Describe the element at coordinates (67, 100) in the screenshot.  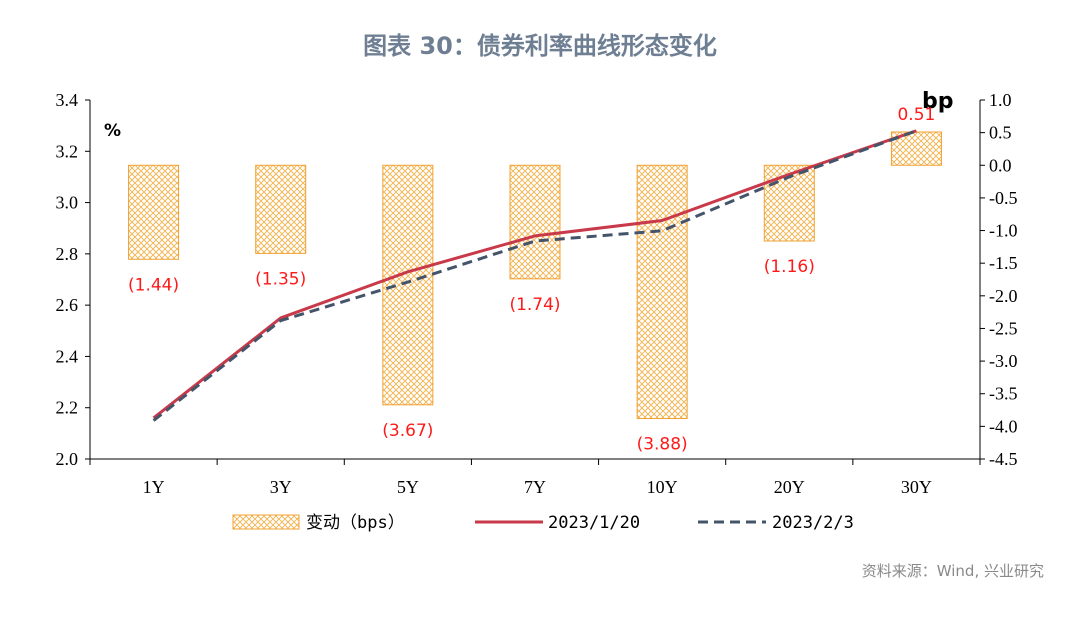
I see `left-tick-label: 3.4` at that location.